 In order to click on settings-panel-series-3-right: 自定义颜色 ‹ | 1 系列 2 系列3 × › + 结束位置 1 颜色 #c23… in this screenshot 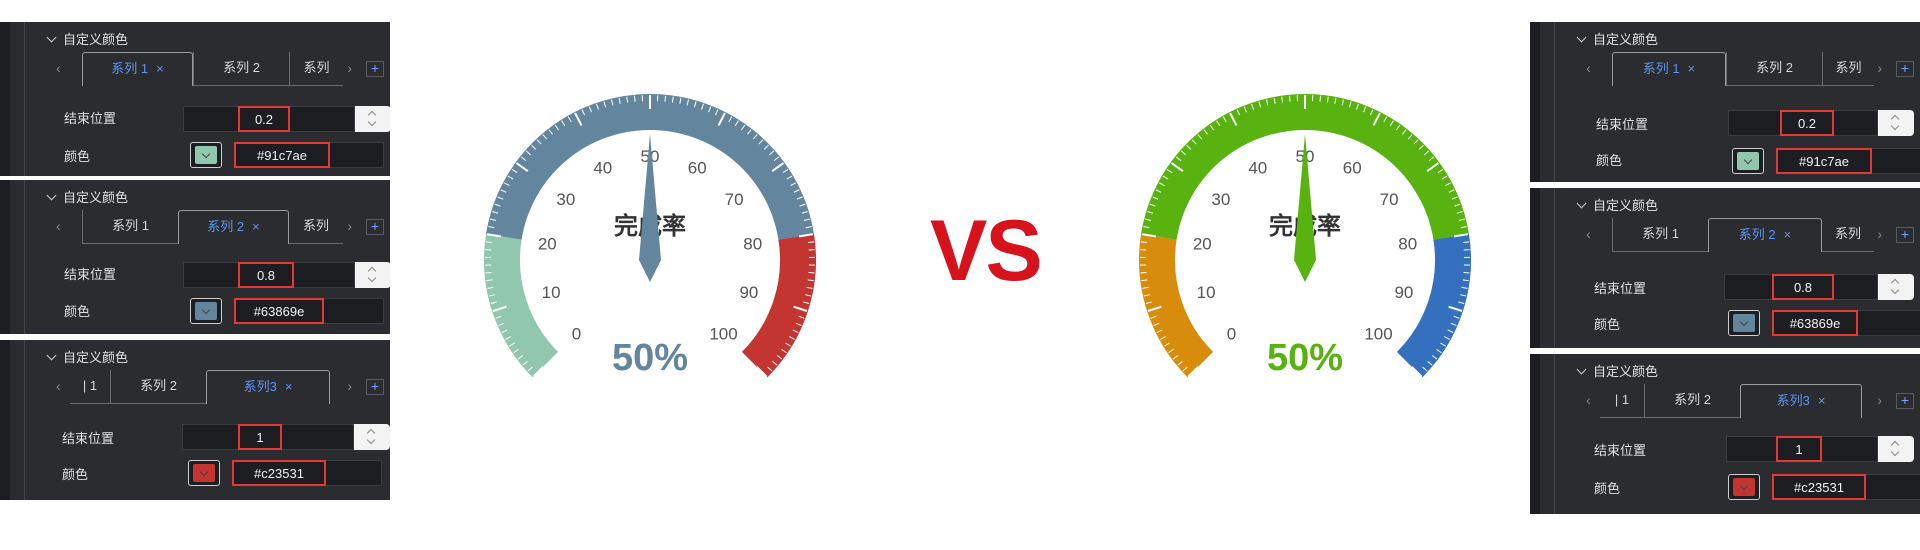, I will do `click(1725, 434)`.